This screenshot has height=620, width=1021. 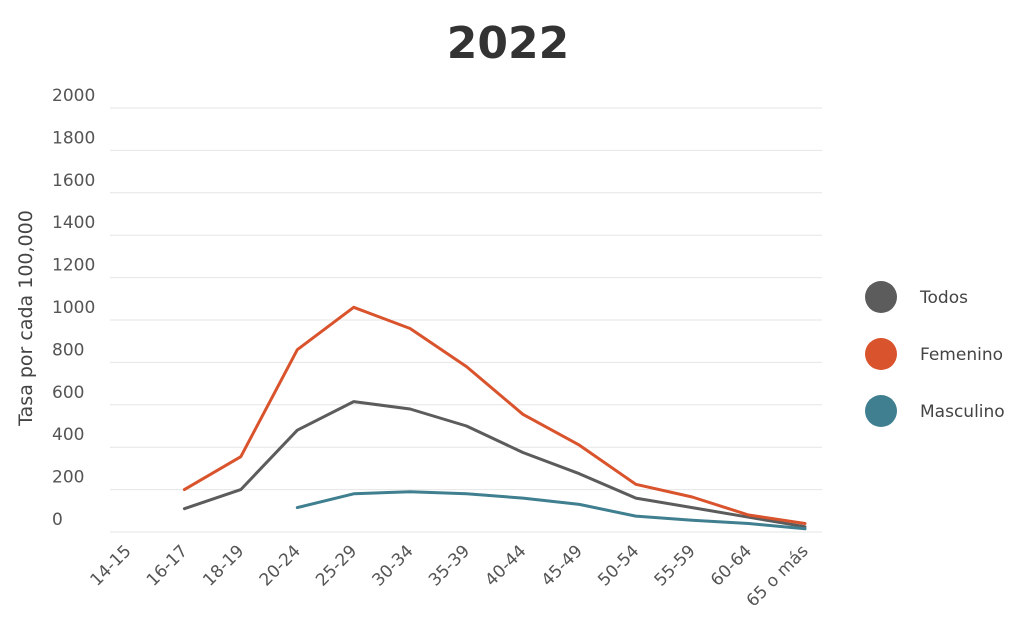 What do you see at coordinates (881, 411) in the screenshot?
I see `legend-marker-masculino` at bounding box center [881, 411].